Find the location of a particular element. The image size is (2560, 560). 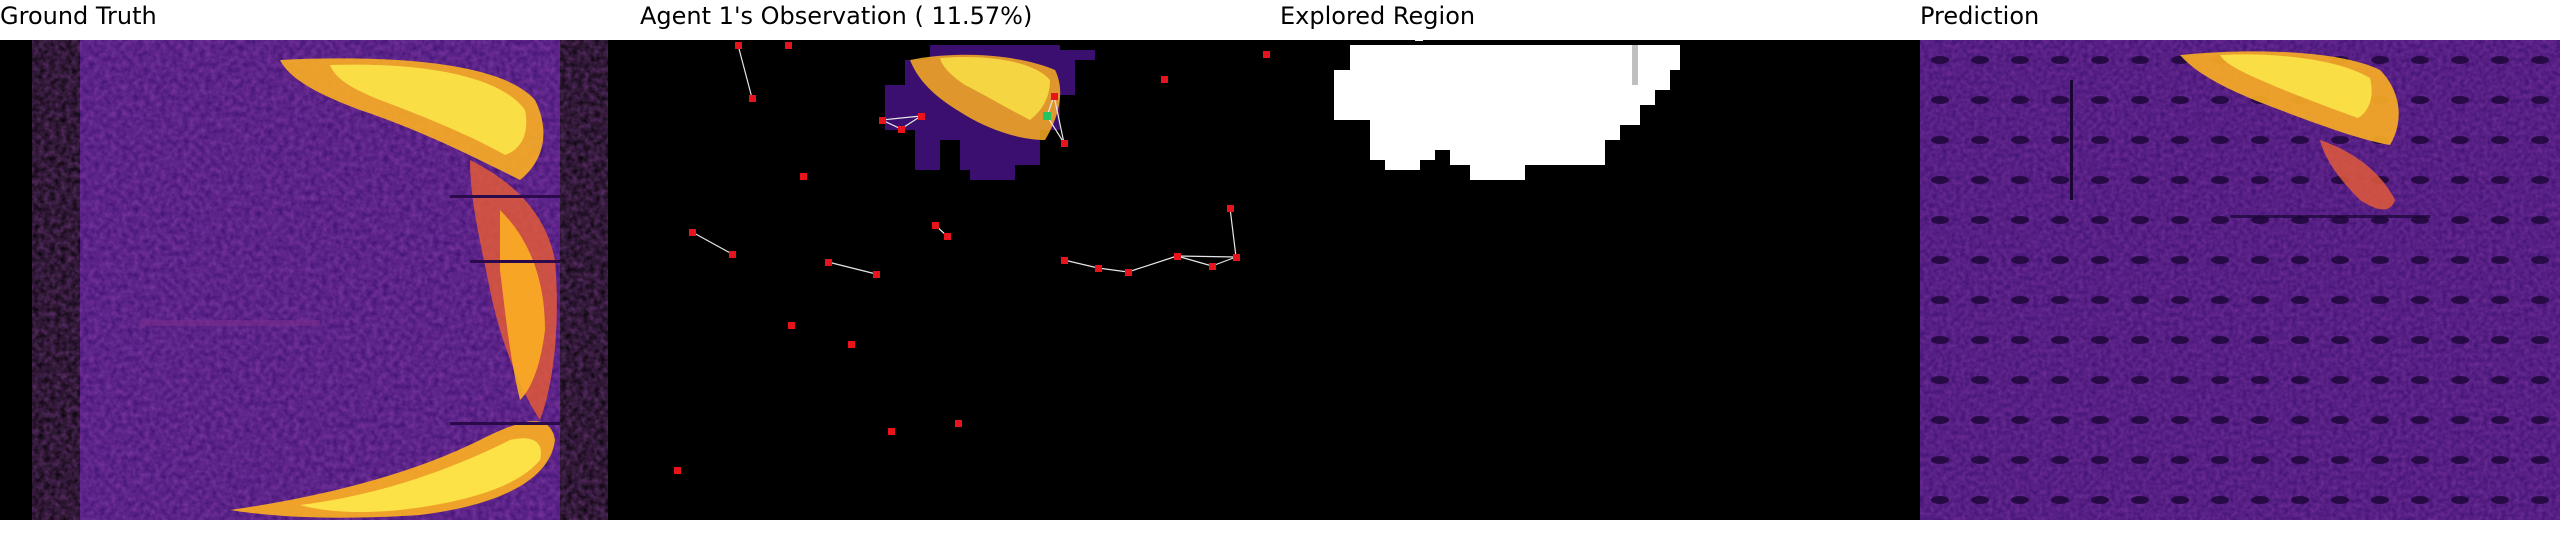

ground-truth-title: Ground Truth is located at coordinates (78, 16).